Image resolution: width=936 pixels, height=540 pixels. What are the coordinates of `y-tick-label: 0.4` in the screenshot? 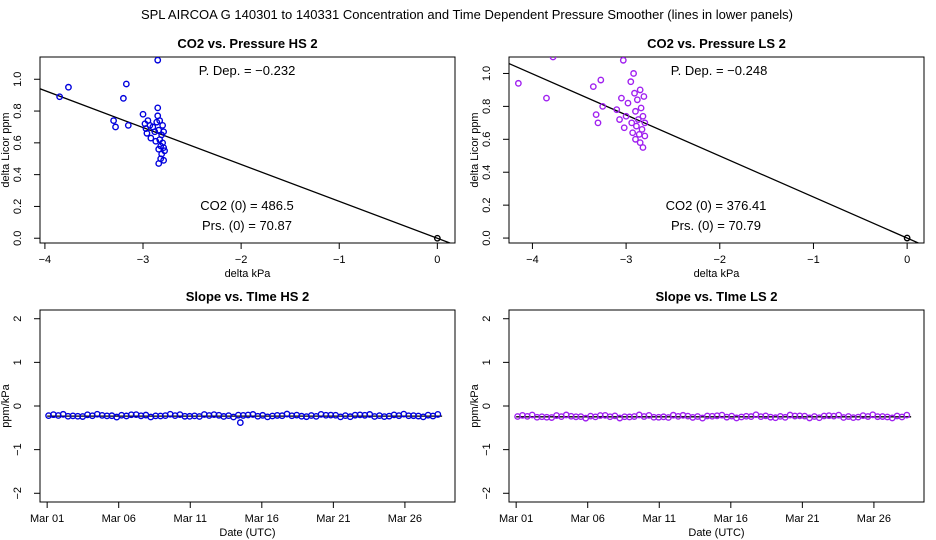 It's located at (487, 172).